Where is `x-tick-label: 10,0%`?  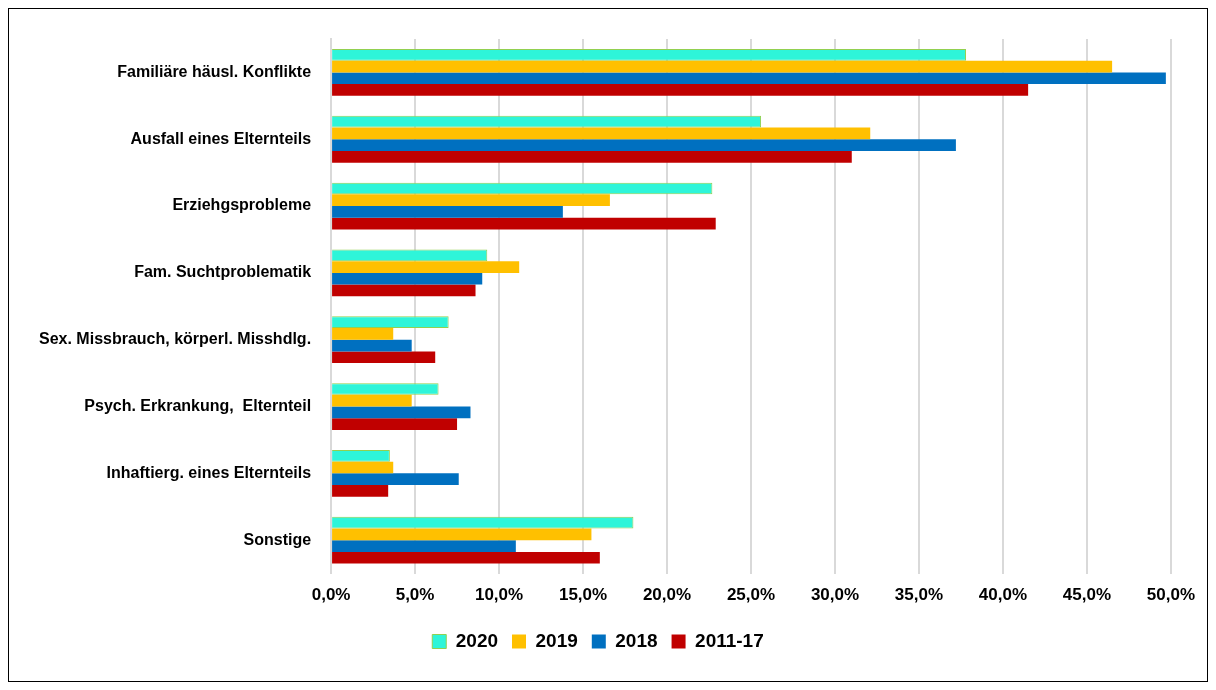 x-tick-label: 10,0% is located at coordinates (499, 595).